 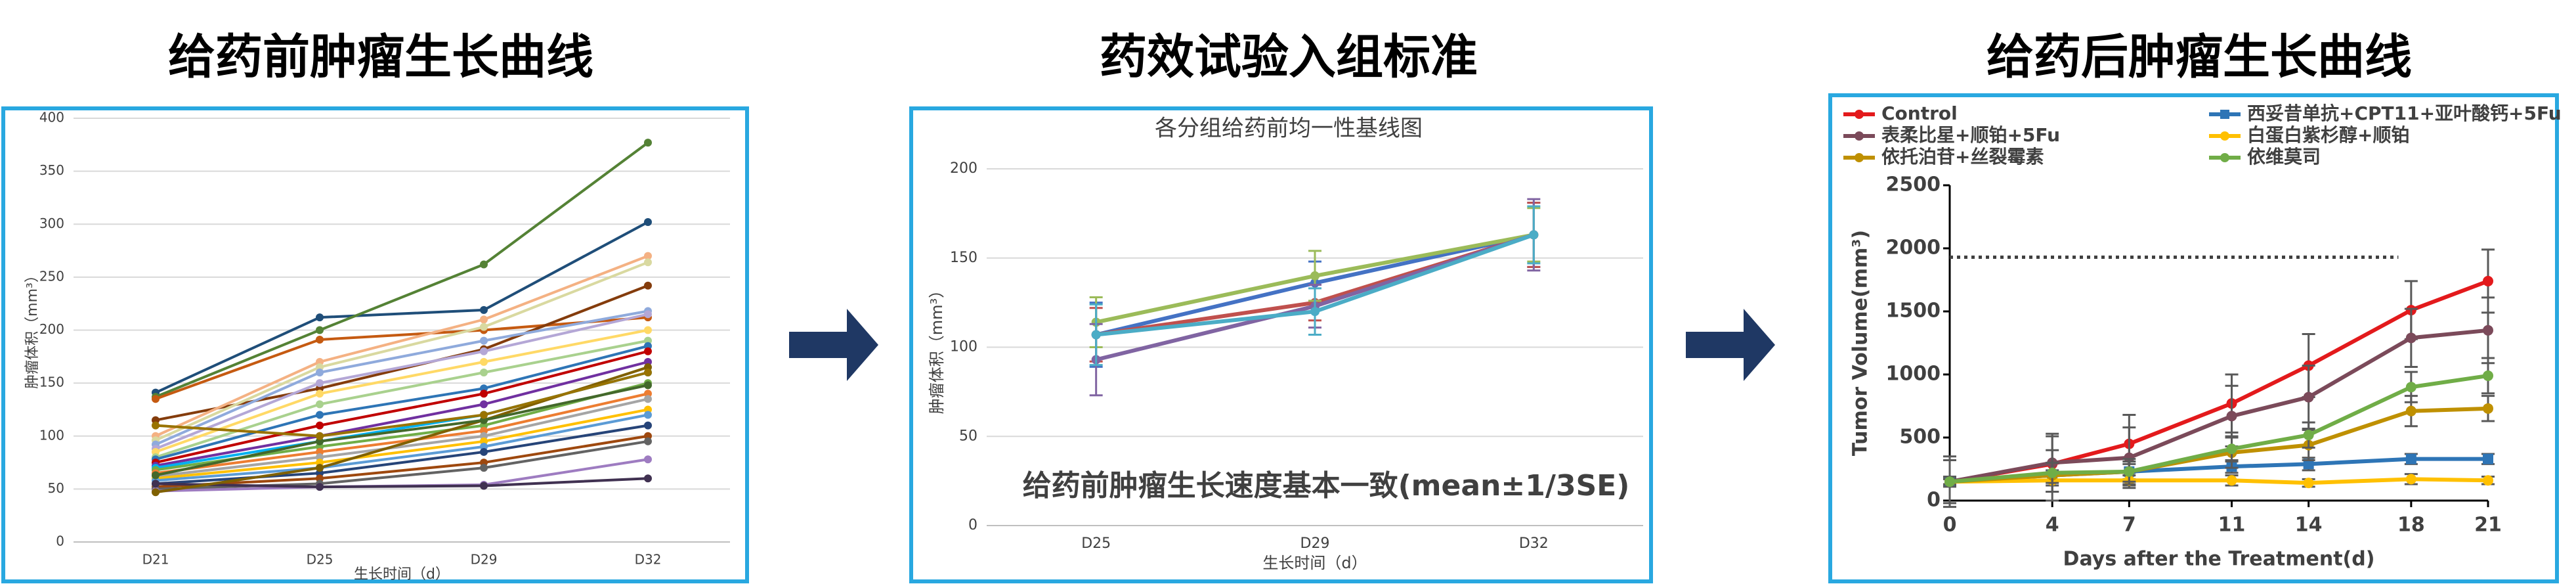 I want to click on panel-heading: 给药前肿瘤生长曲线, so click(x=381, y=57).